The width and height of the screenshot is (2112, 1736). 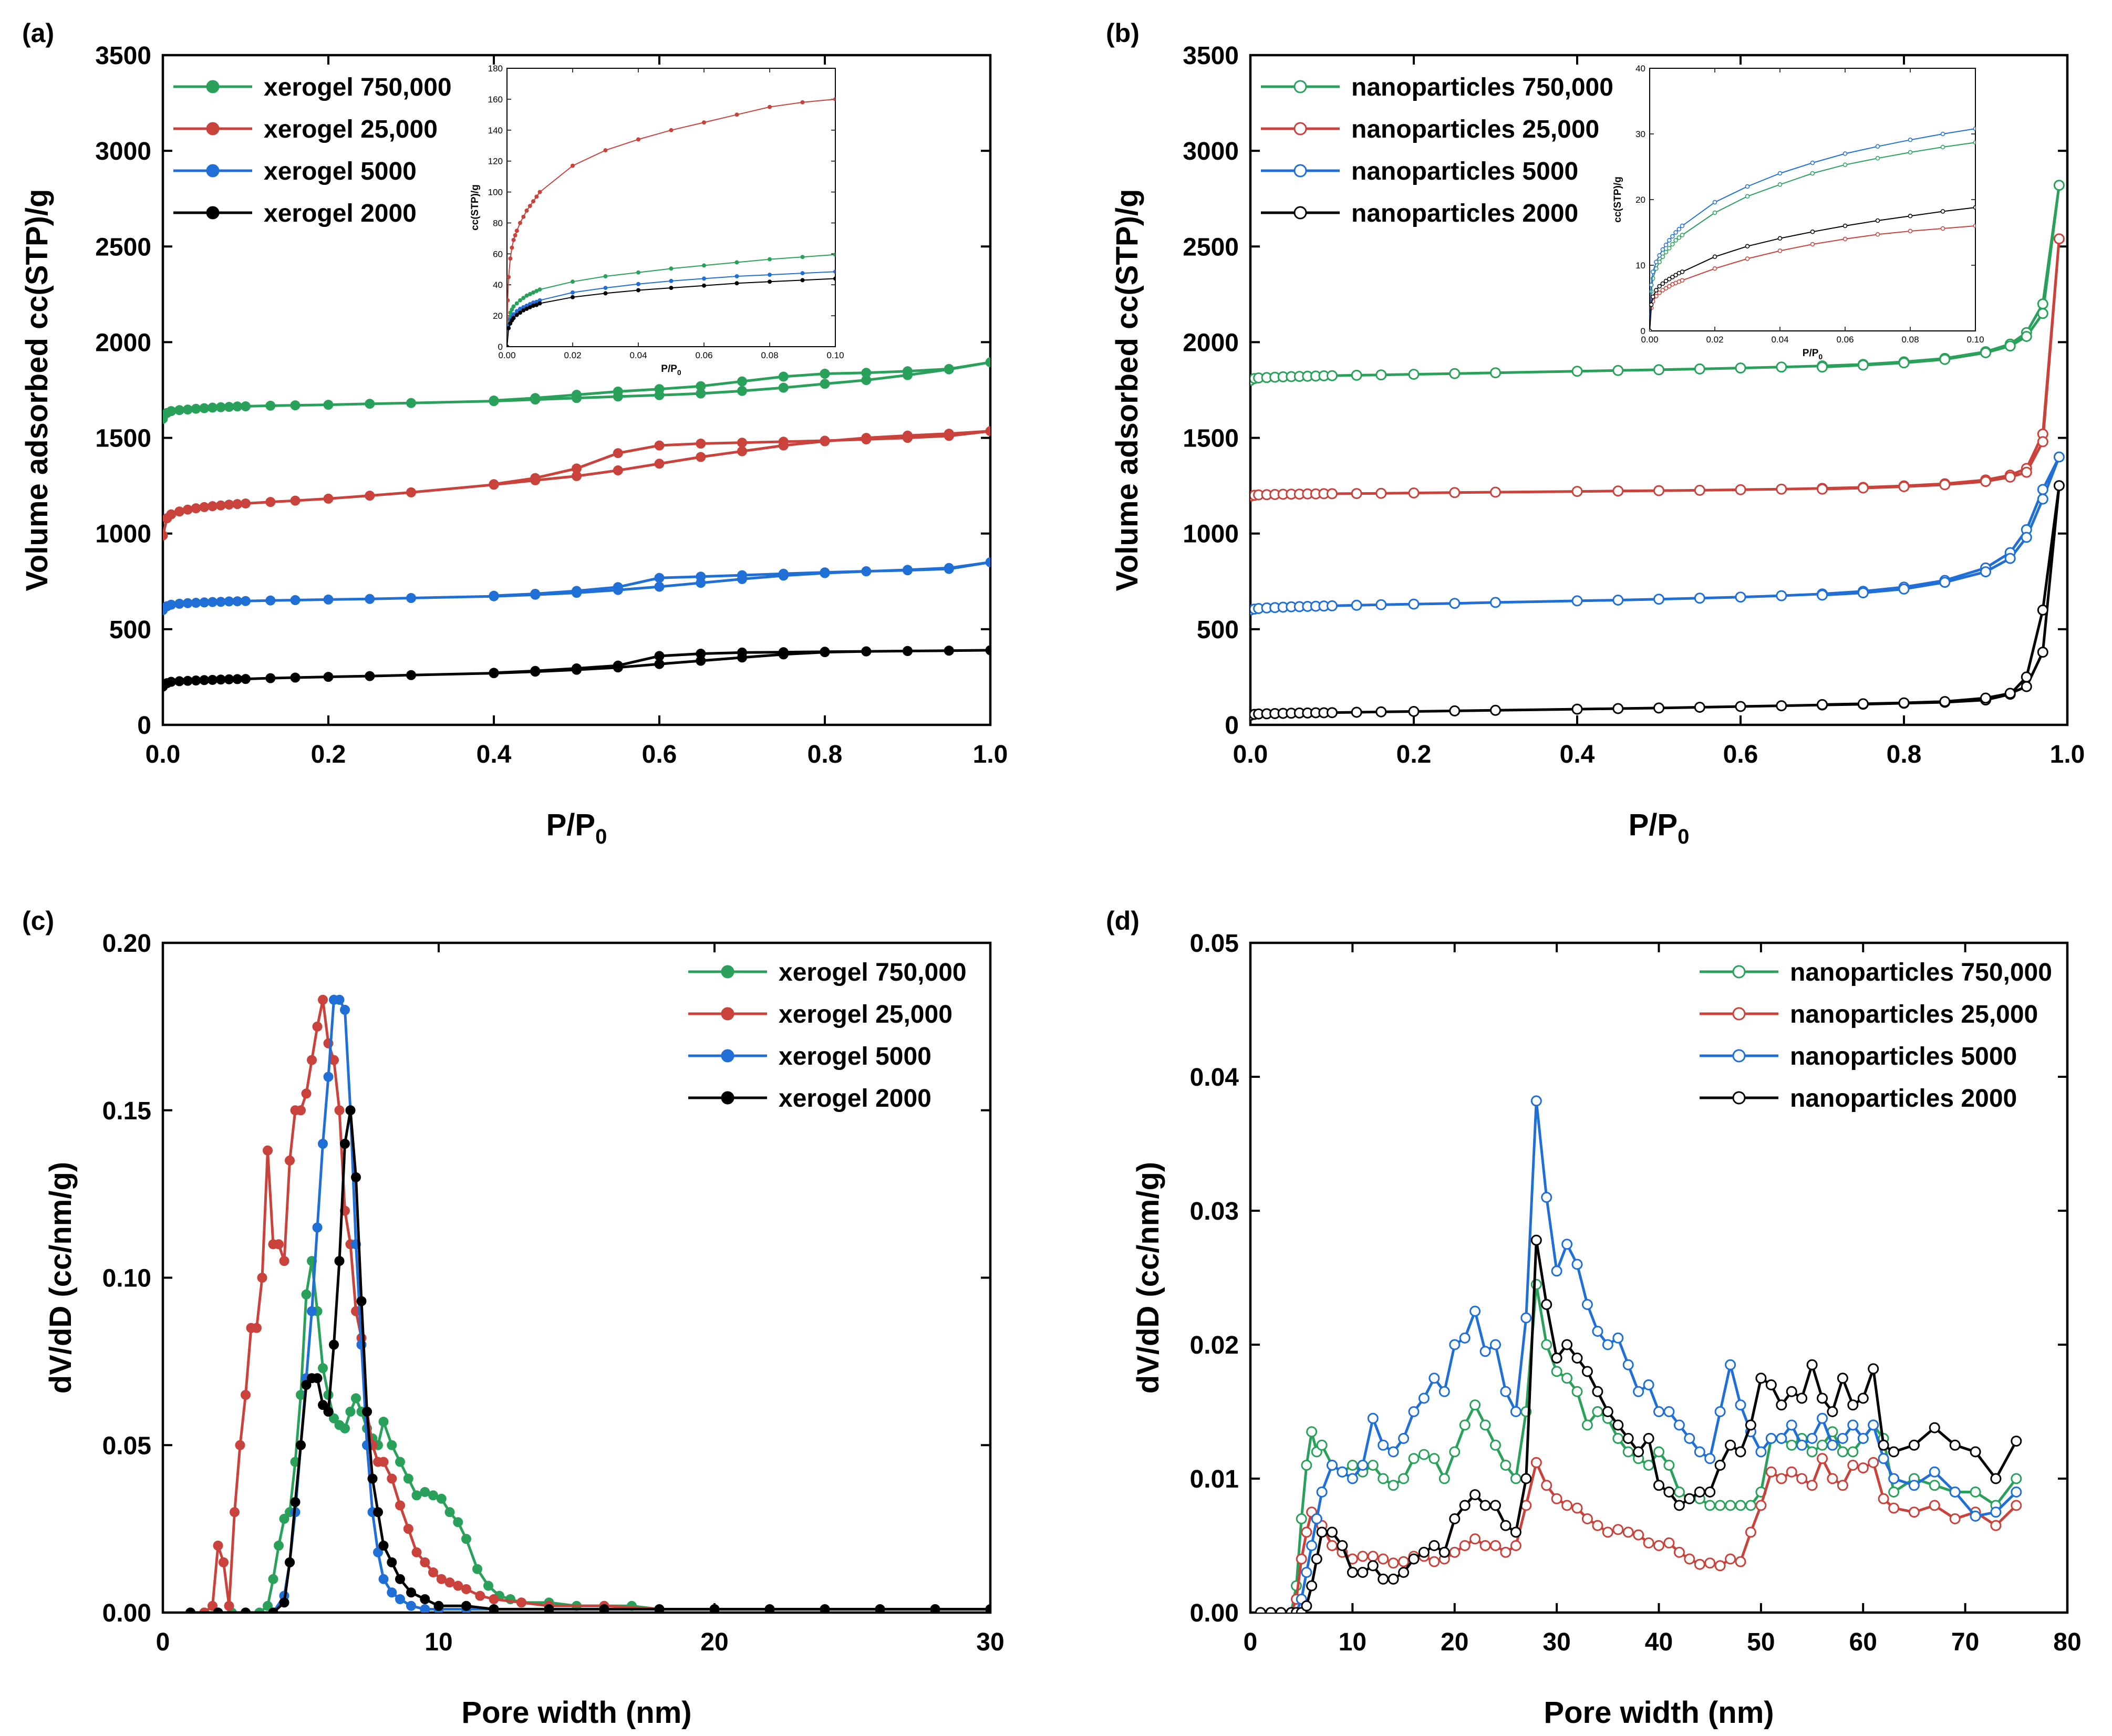 I want to click on panel-d-ytick-label: 0.00, so click(x=1214, y=1613).